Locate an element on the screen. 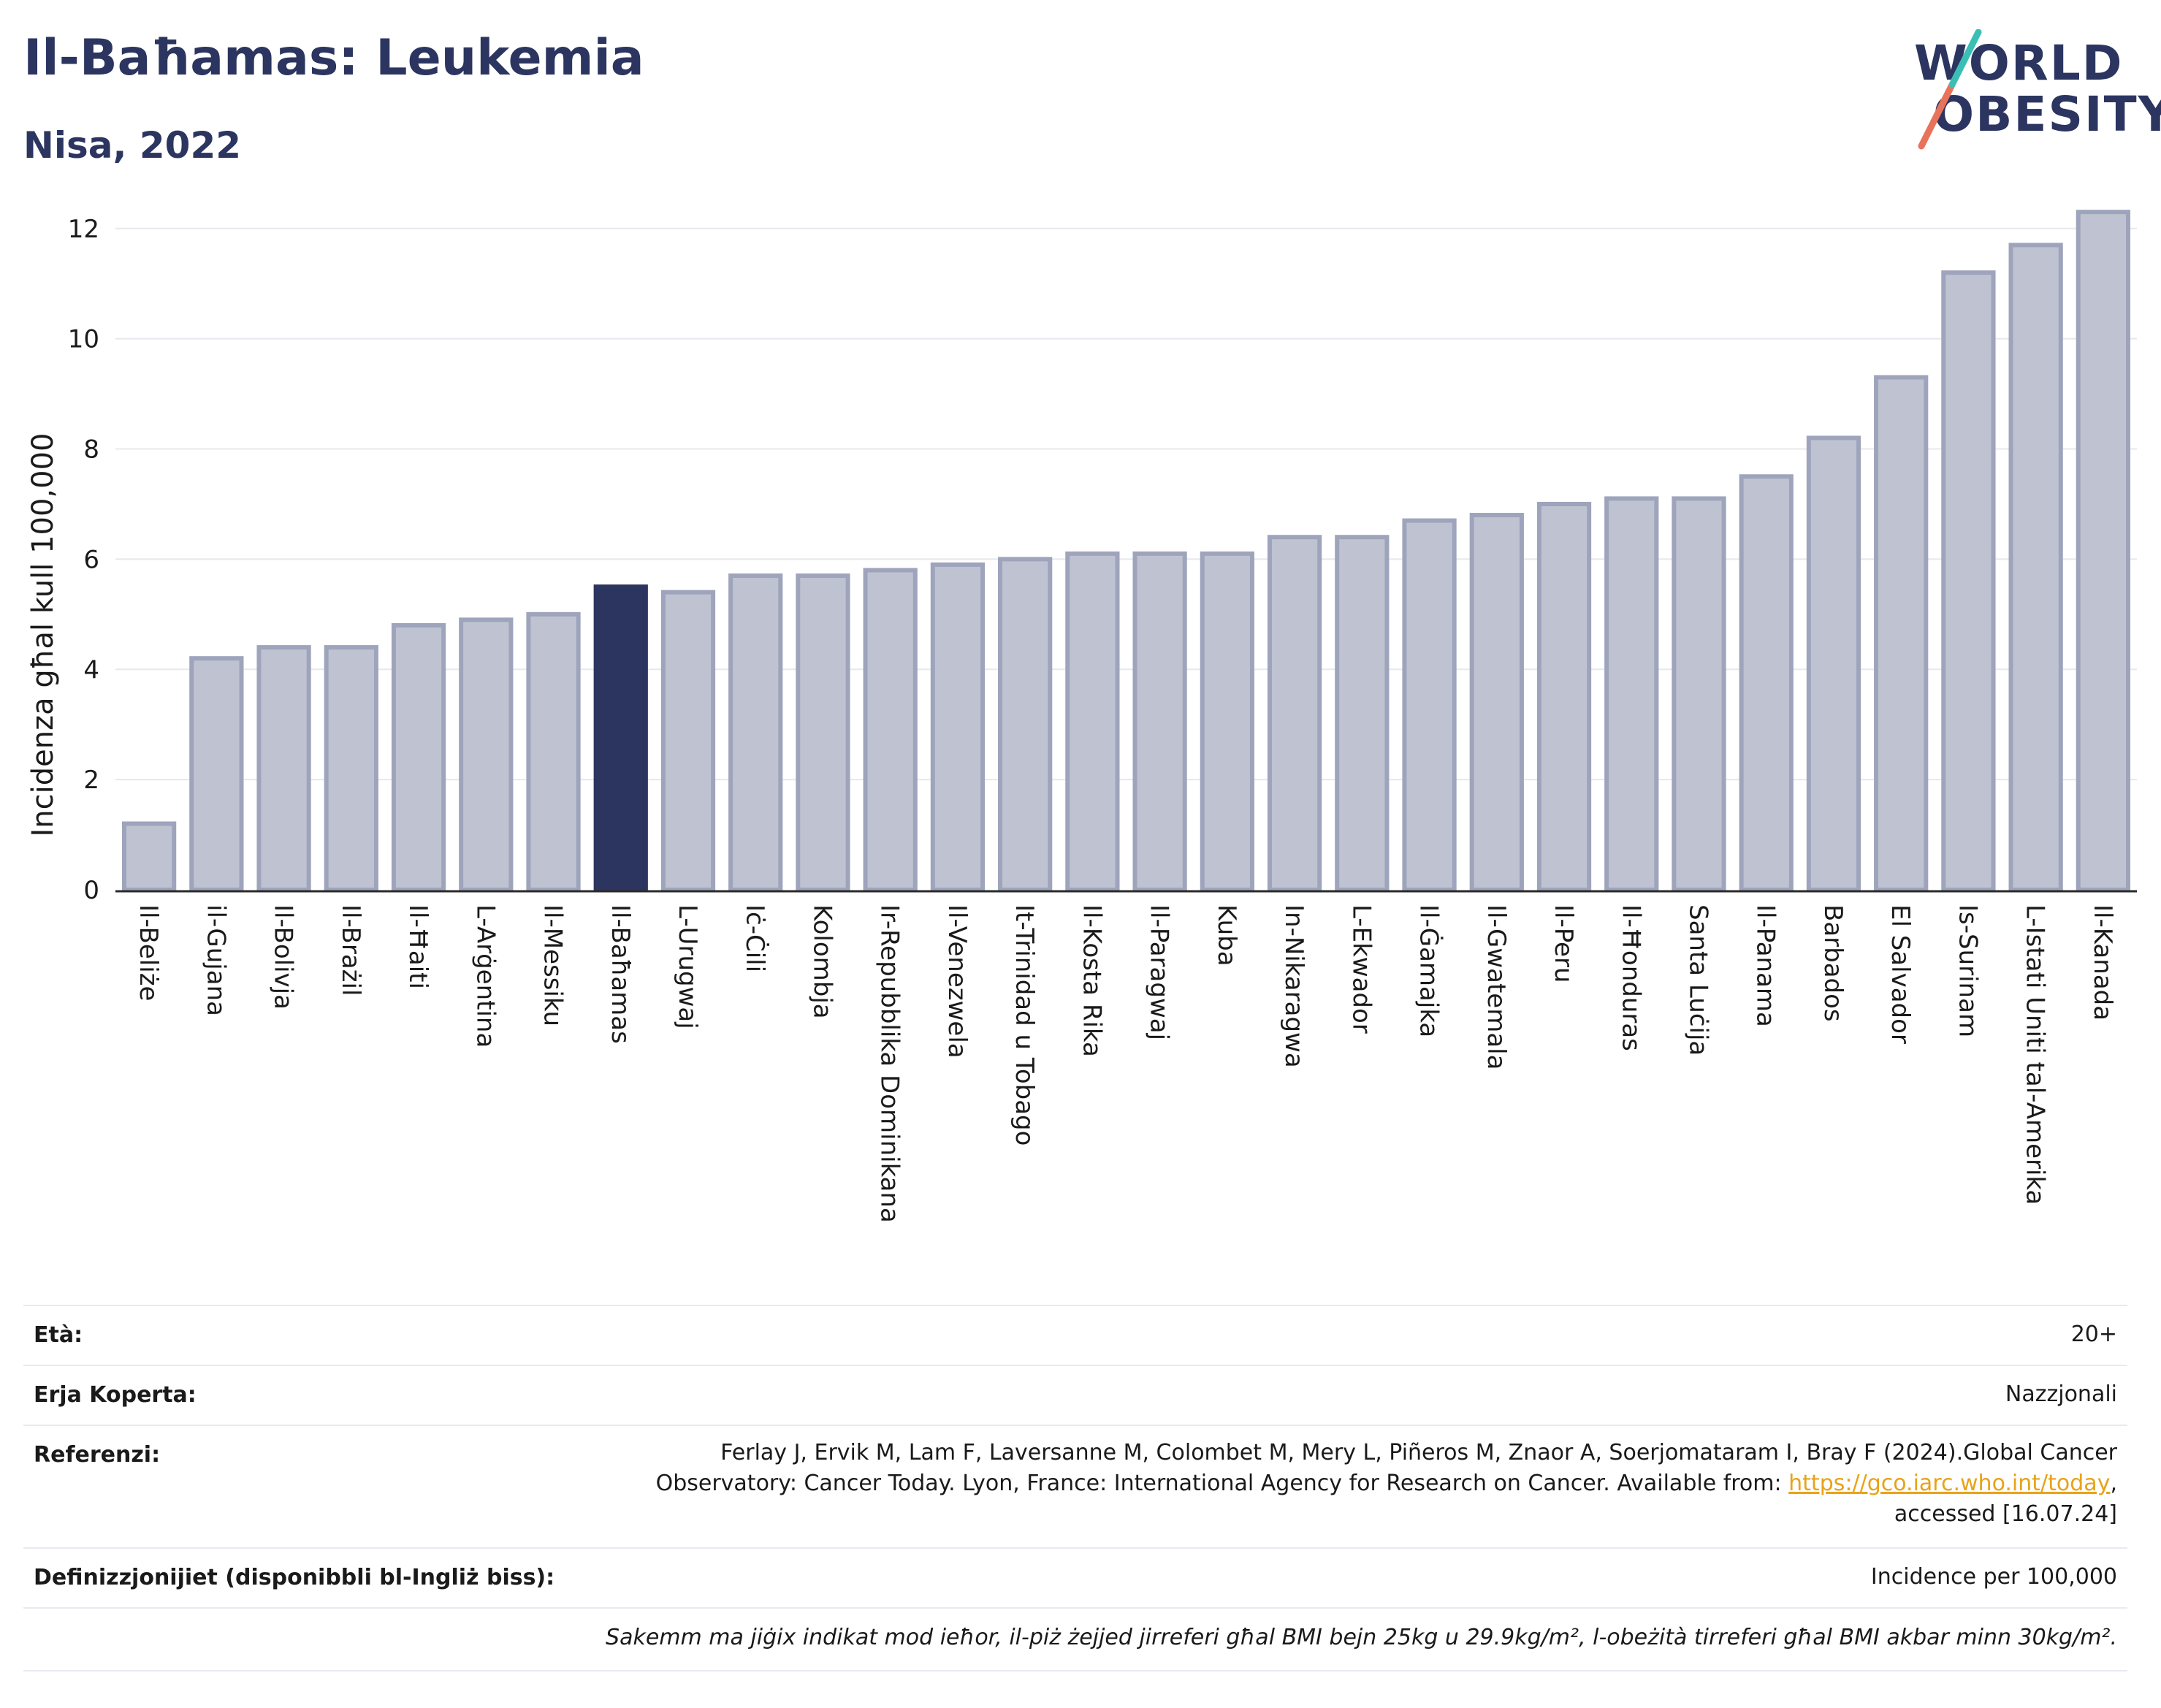  x-tick-label: Il-Brażil is located at coordinates (351, 950).